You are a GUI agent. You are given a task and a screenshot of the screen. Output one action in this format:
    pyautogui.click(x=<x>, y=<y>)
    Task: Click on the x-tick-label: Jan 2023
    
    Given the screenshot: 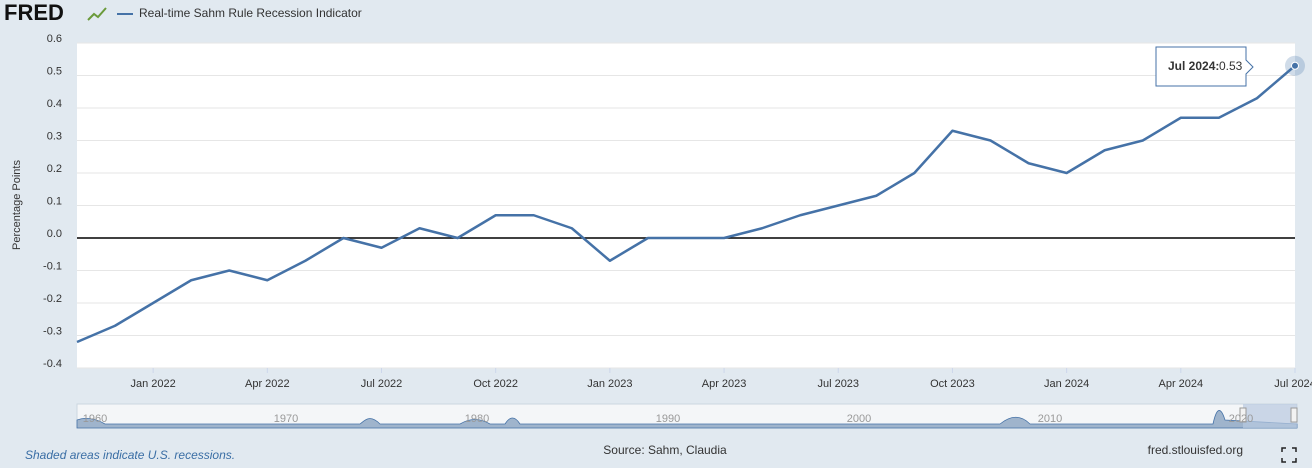 What is the action you would take?
    pyautogui.click(x=609, y=384)
    